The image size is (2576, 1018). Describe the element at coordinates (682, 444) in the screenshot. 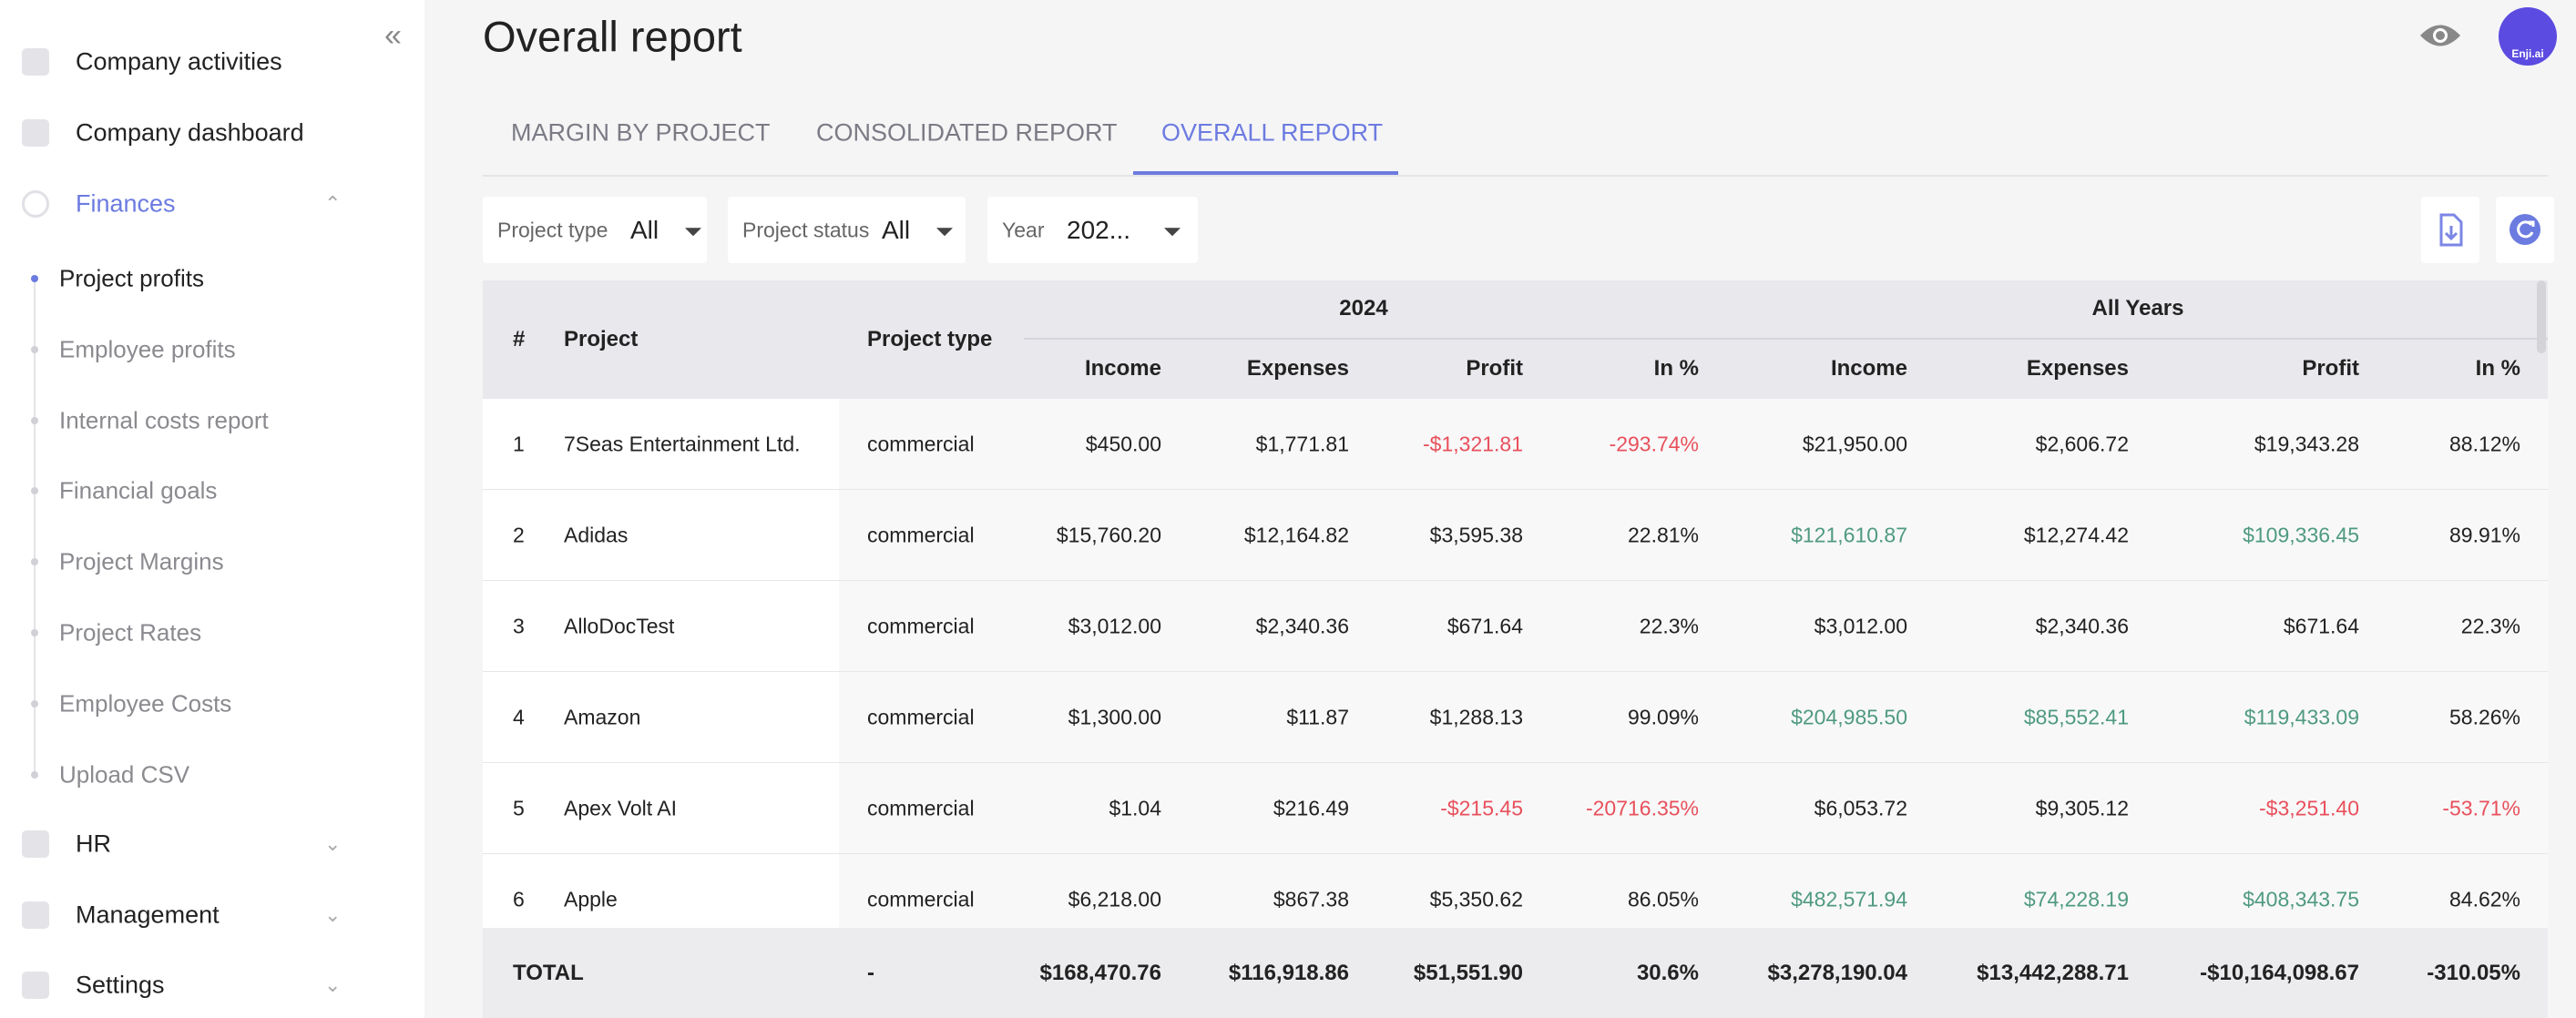

I see `cell: 7Seas Entertainment Ltd.` at that location.